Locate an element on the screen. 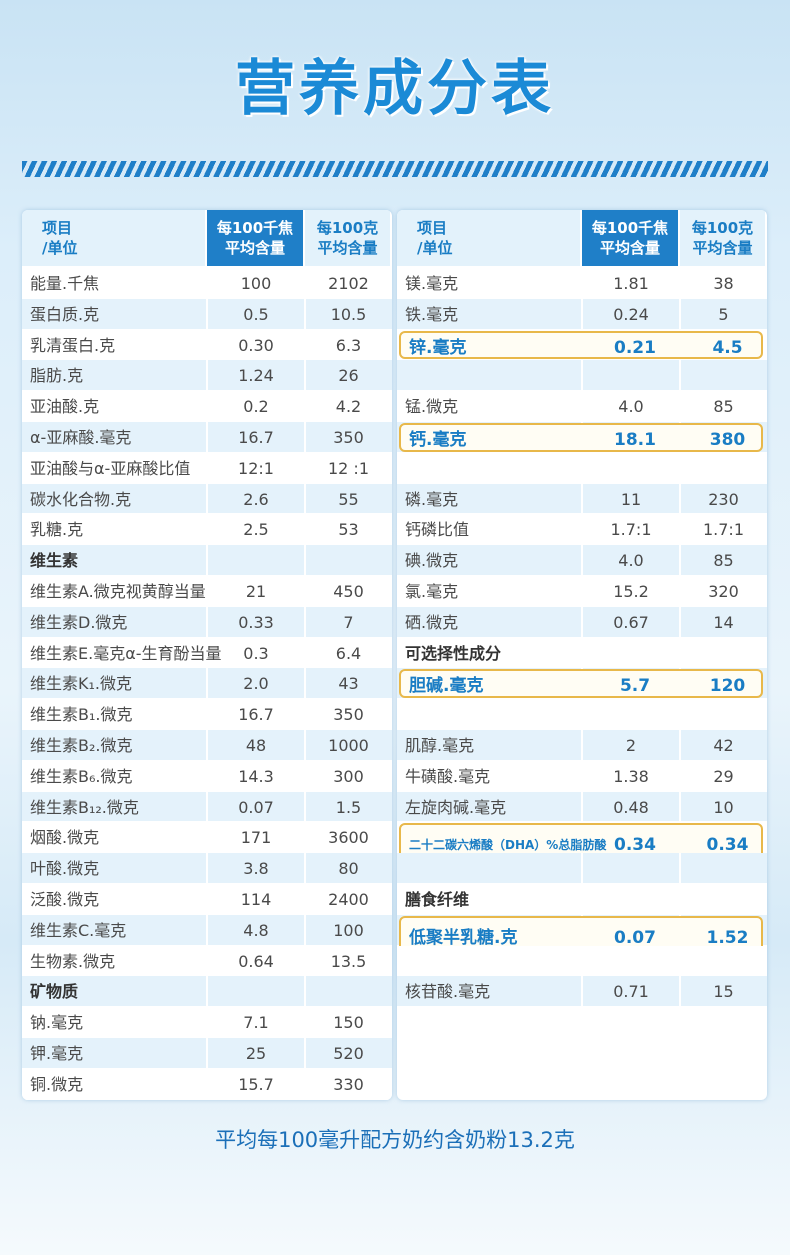 Image resolution: width=790 pixels, height=1255 pixels. item-label: 钾.毫克 is located at coordinates (57, 1053).